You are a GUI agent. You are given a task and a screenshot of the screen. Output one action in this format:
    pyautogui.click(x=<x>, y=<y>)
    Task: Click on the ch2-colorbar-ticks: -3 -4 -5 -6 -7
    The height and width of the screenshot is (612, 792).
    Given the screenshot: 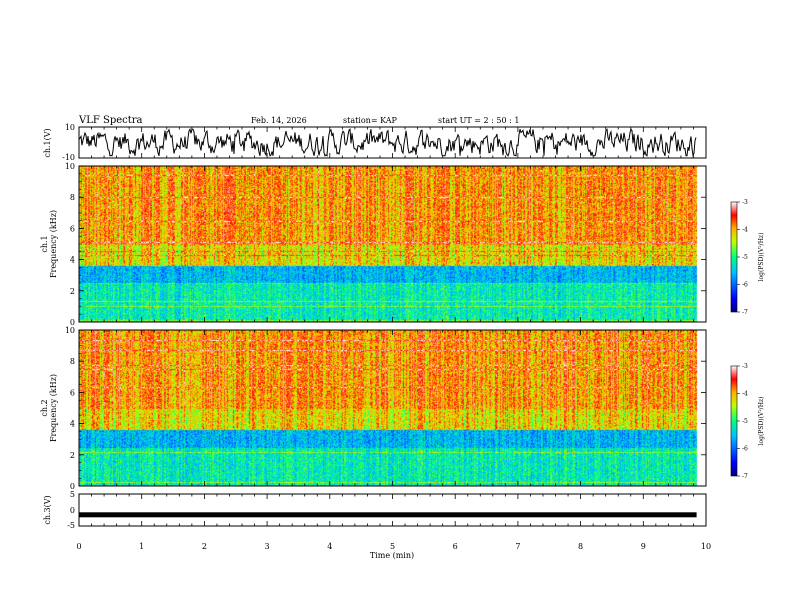 What is the action you would take?
    pyautogui.click(x=742, y=421)
    